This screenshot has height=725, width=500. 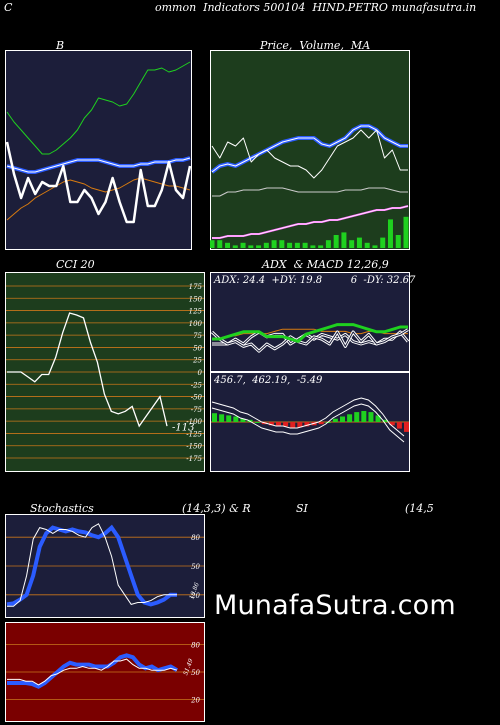 I want to click on stoch-title: Stochastics, so click(x=62, y=508).